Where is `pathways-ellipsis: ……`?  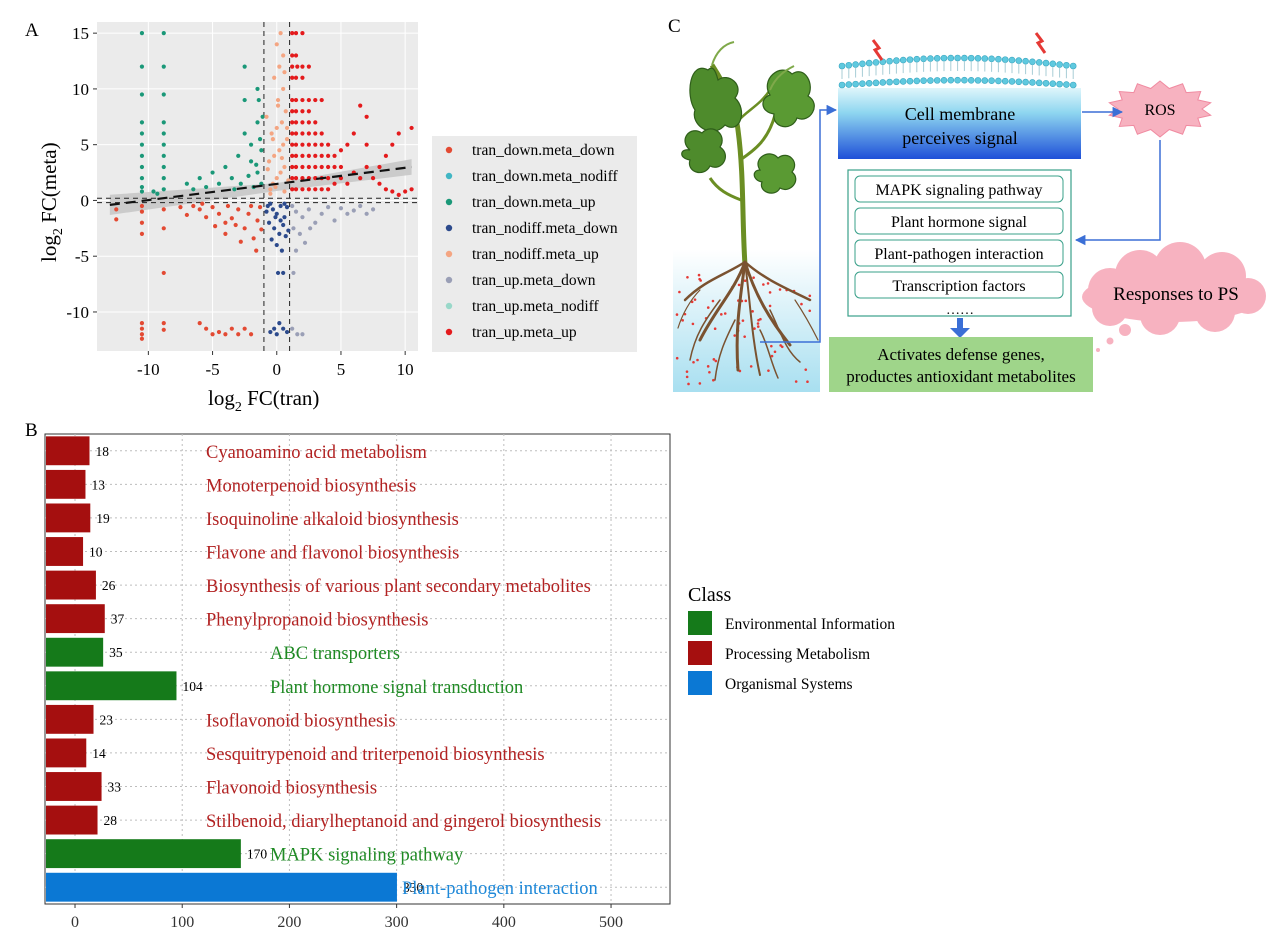
pathways-ellipsis: …… is located at coordinates (960, 310).